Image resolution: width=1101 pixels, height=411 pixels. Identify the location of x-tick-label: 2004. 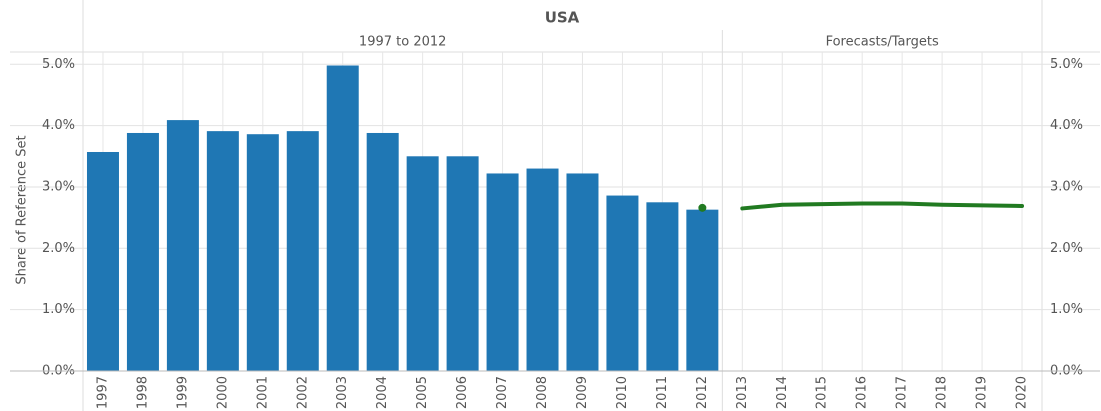
(382, 392).